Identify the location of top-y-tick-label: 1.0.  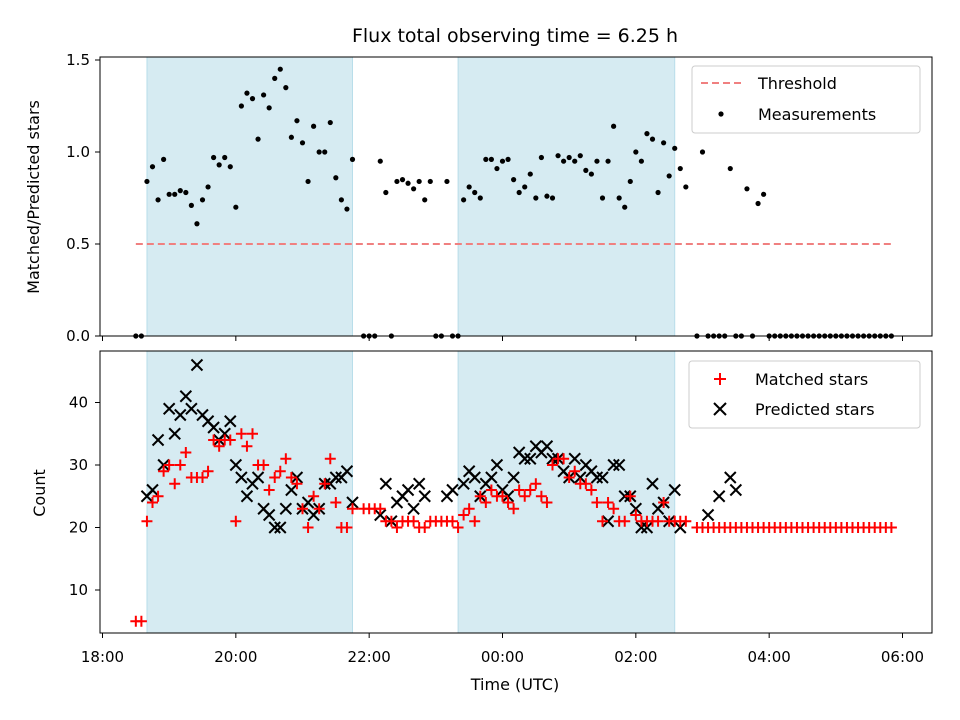
(78, 152).